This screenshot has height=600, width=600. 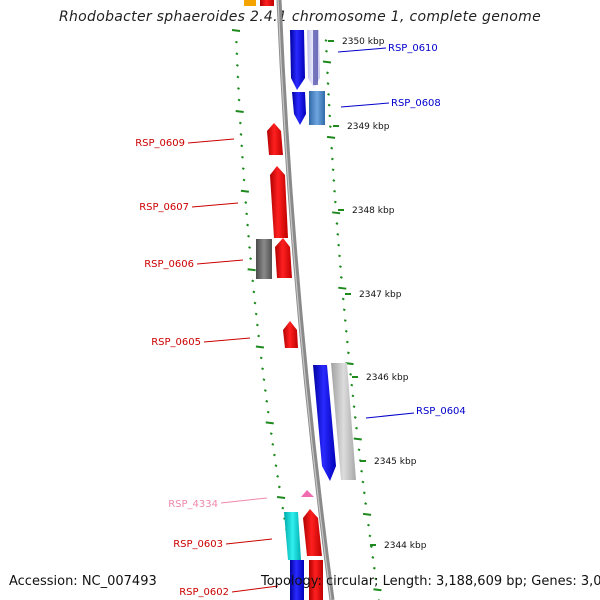 I want to click on gene-label-RSP_0605: RSP_0605, so click(x=176, y=342).